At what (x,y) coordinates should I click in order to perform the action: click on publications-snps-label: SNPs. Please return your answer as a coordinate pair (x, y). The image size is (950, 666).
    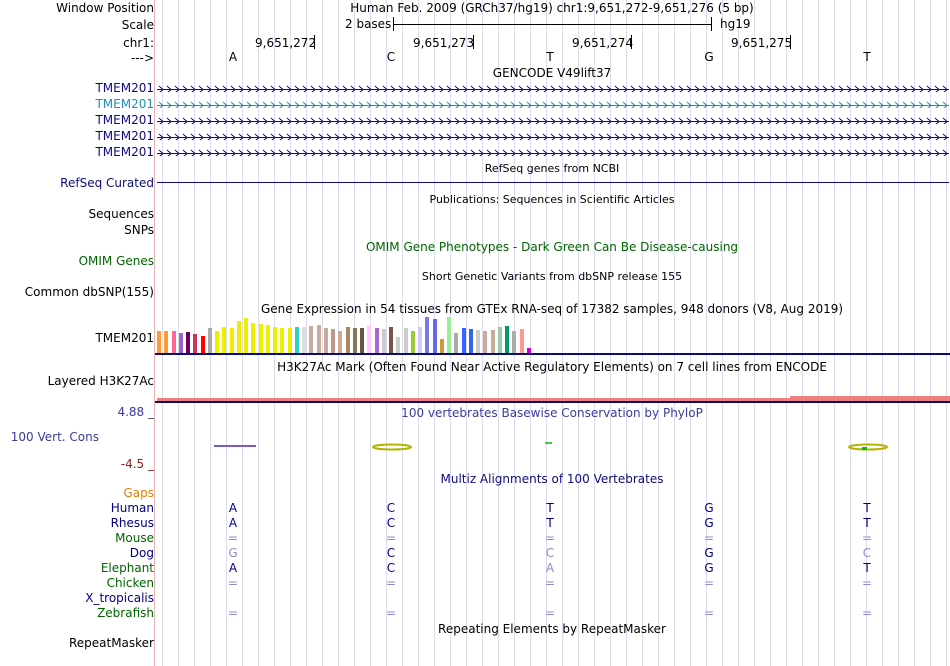
    Looking at the image, I should click on (139, 230).